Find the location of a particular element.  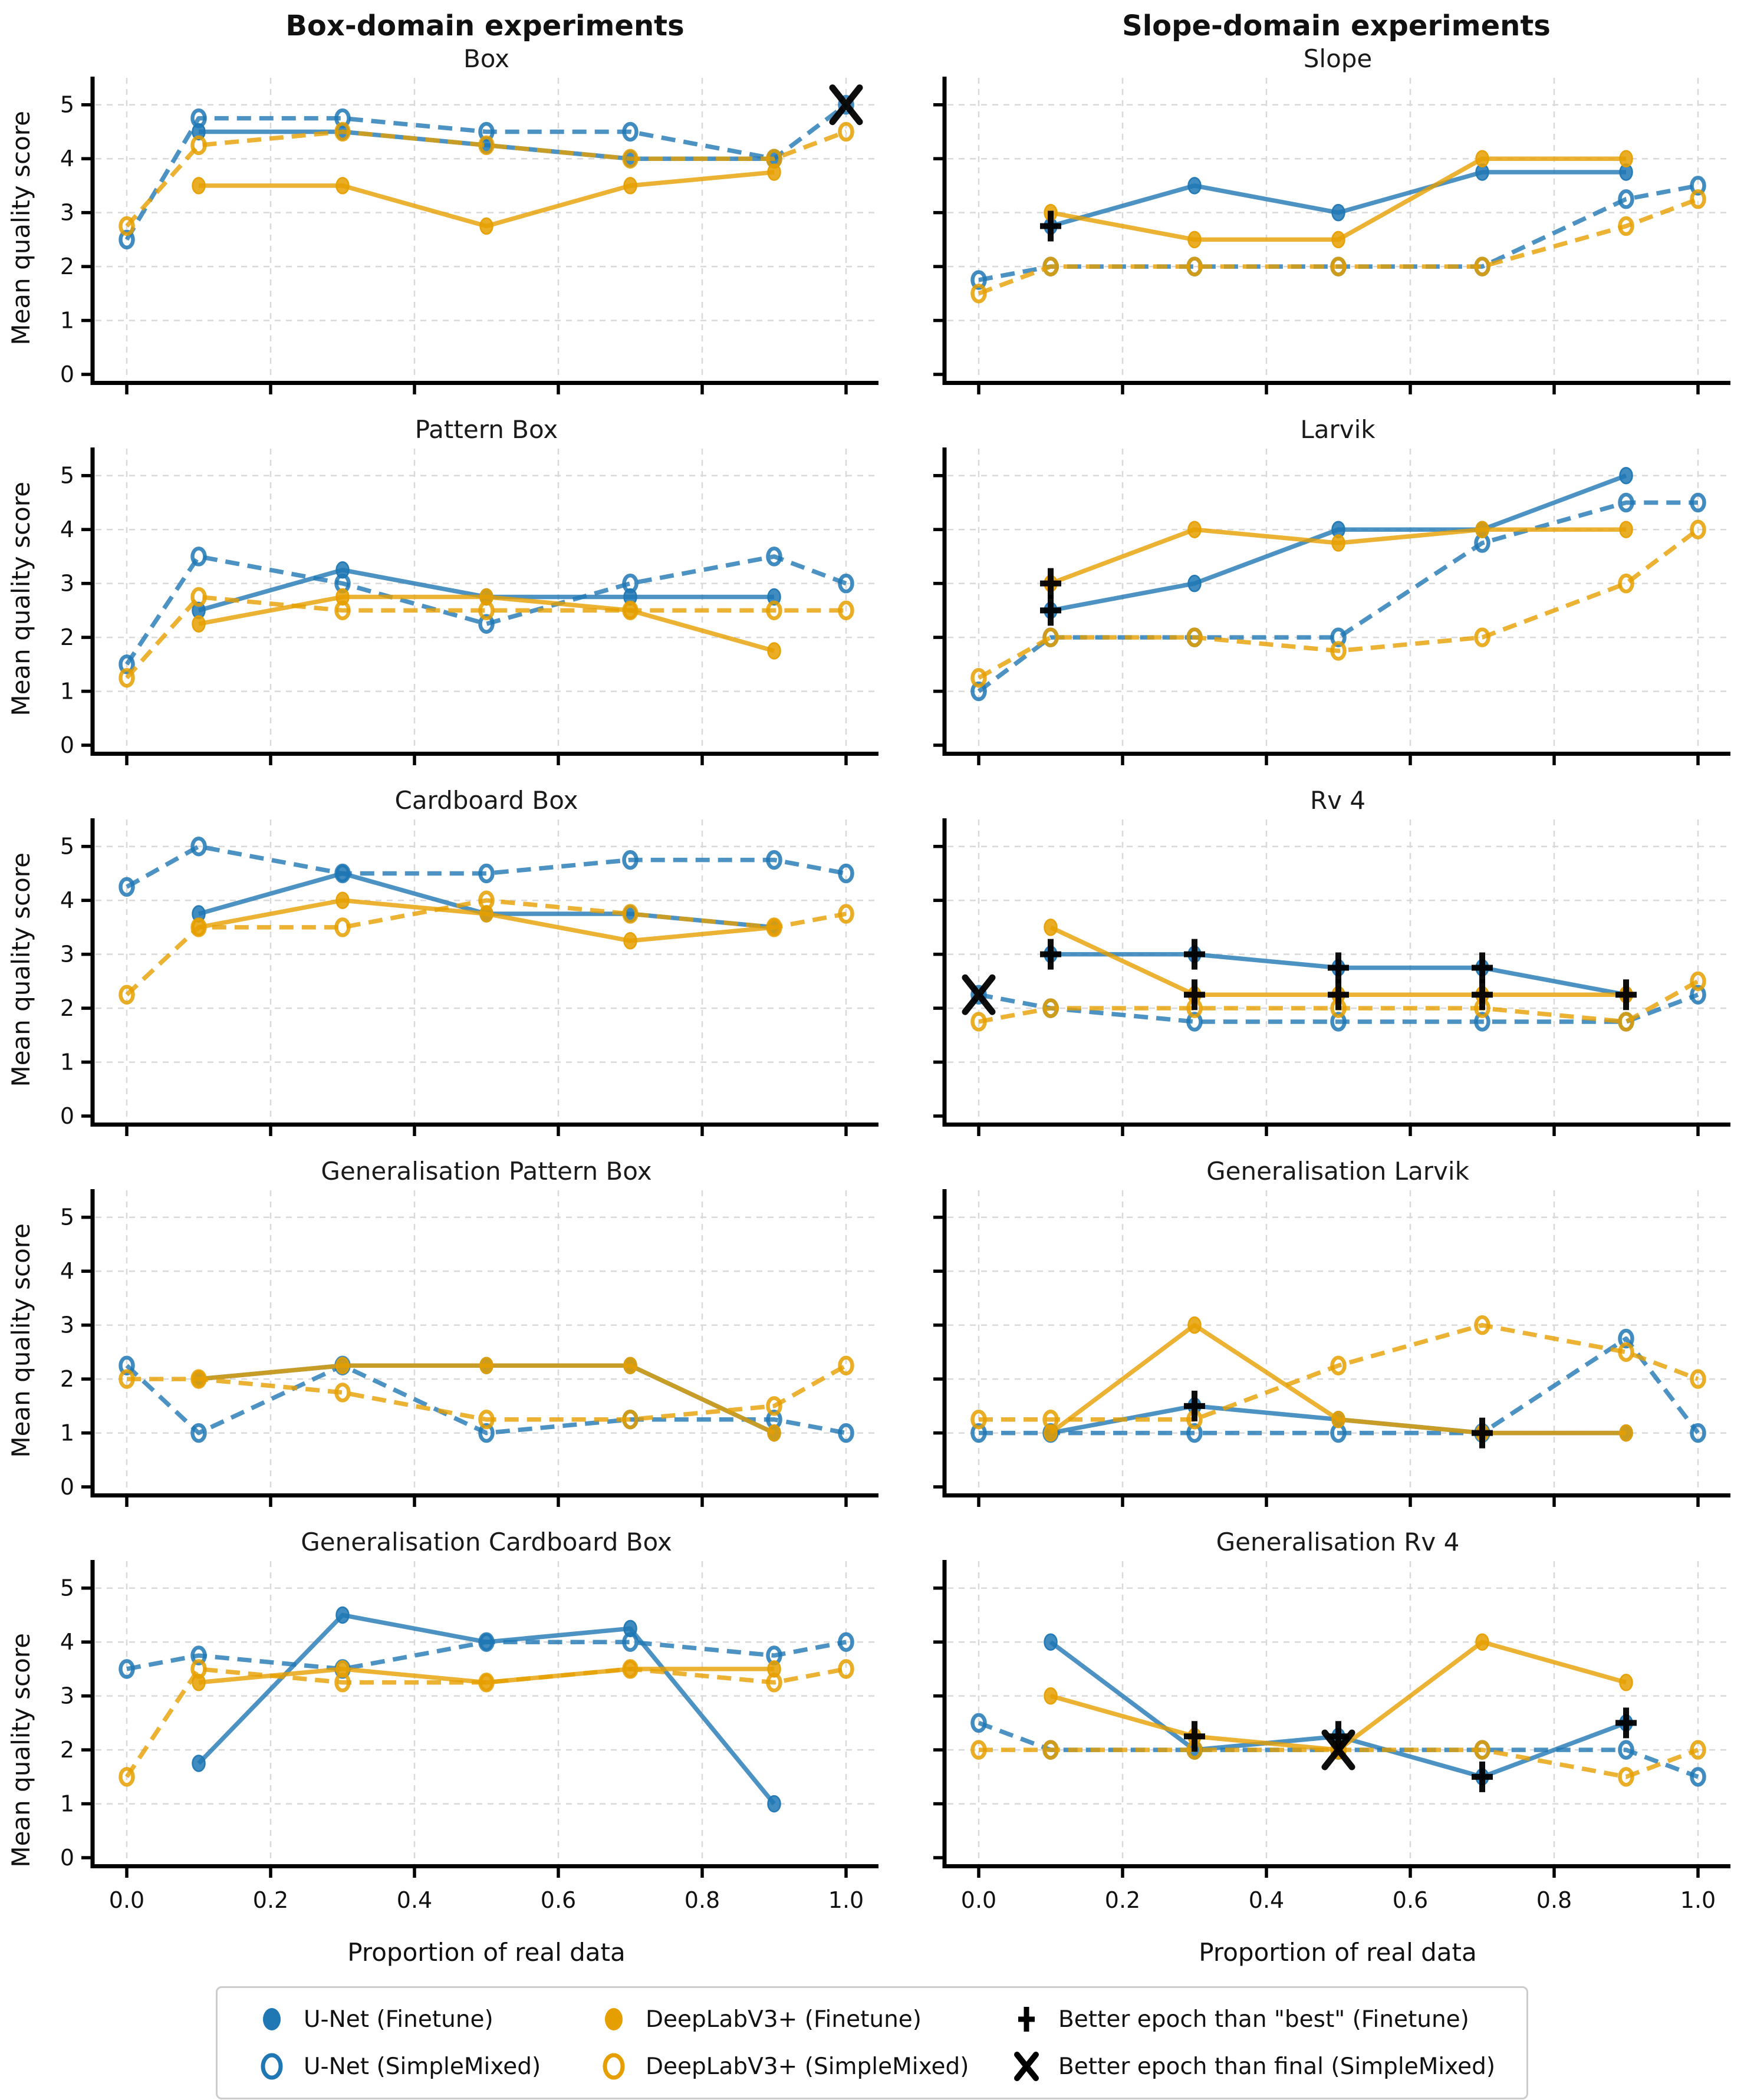

subplot-generalisation-larvik: Generalisation Larvik is located at coordinates (1318, 1340).